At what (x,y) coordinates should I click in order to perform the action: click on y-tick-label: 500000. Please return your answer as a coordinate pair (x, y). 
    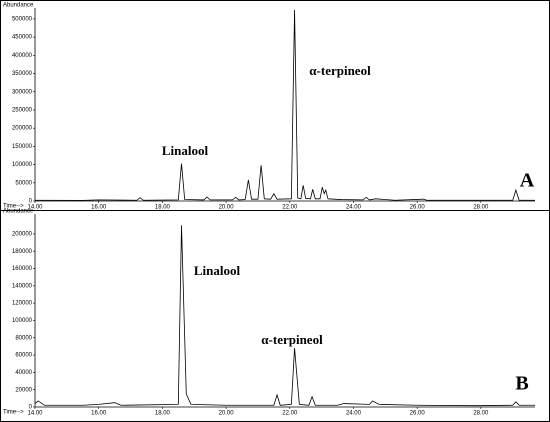
    Looking at the image, I should click on (22, 20).